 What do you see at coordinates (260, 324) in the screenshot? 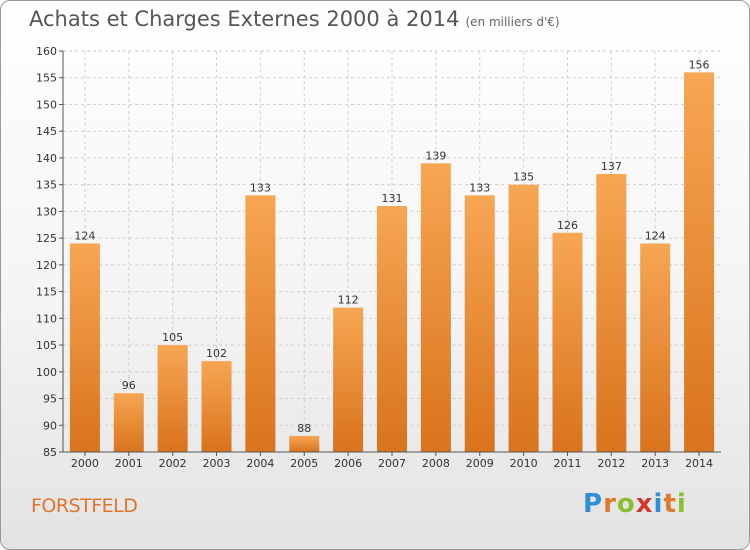
I see `bar-2004` at bounding box center [260, 324].